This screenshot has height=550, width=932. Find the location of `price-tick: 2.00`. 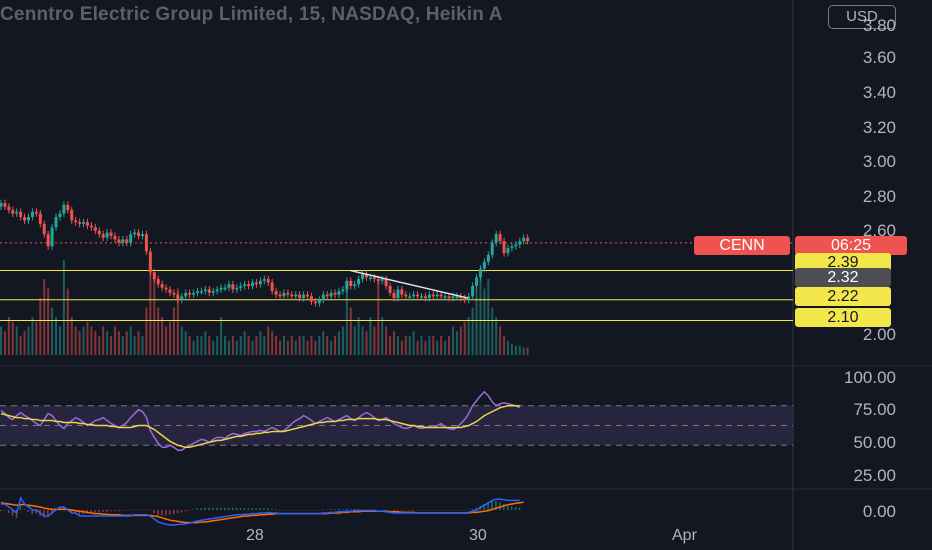

price-tick: 2.00 is located at coordinates (879, 334).